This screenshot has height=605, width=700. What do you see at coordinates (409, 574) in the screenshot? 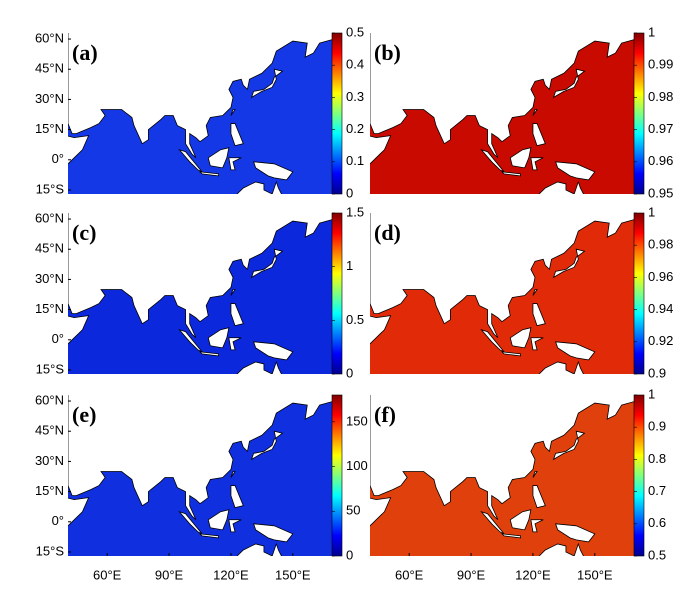
I see `lon-tick-label: 60°E` at bounding box center [409, 574].